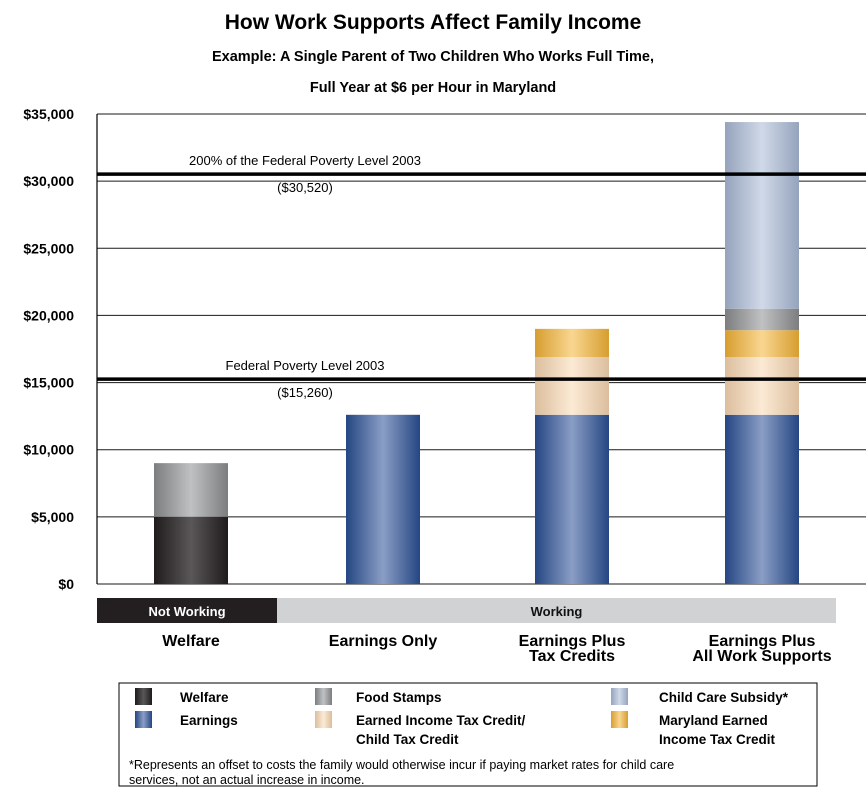 The width and height of the screenshot is (866, 792). Describe the element at coordinates (572, 656) in the screenshot. I see `category-label-earnings-plus-tax-credits: Tax Credits` at that location.